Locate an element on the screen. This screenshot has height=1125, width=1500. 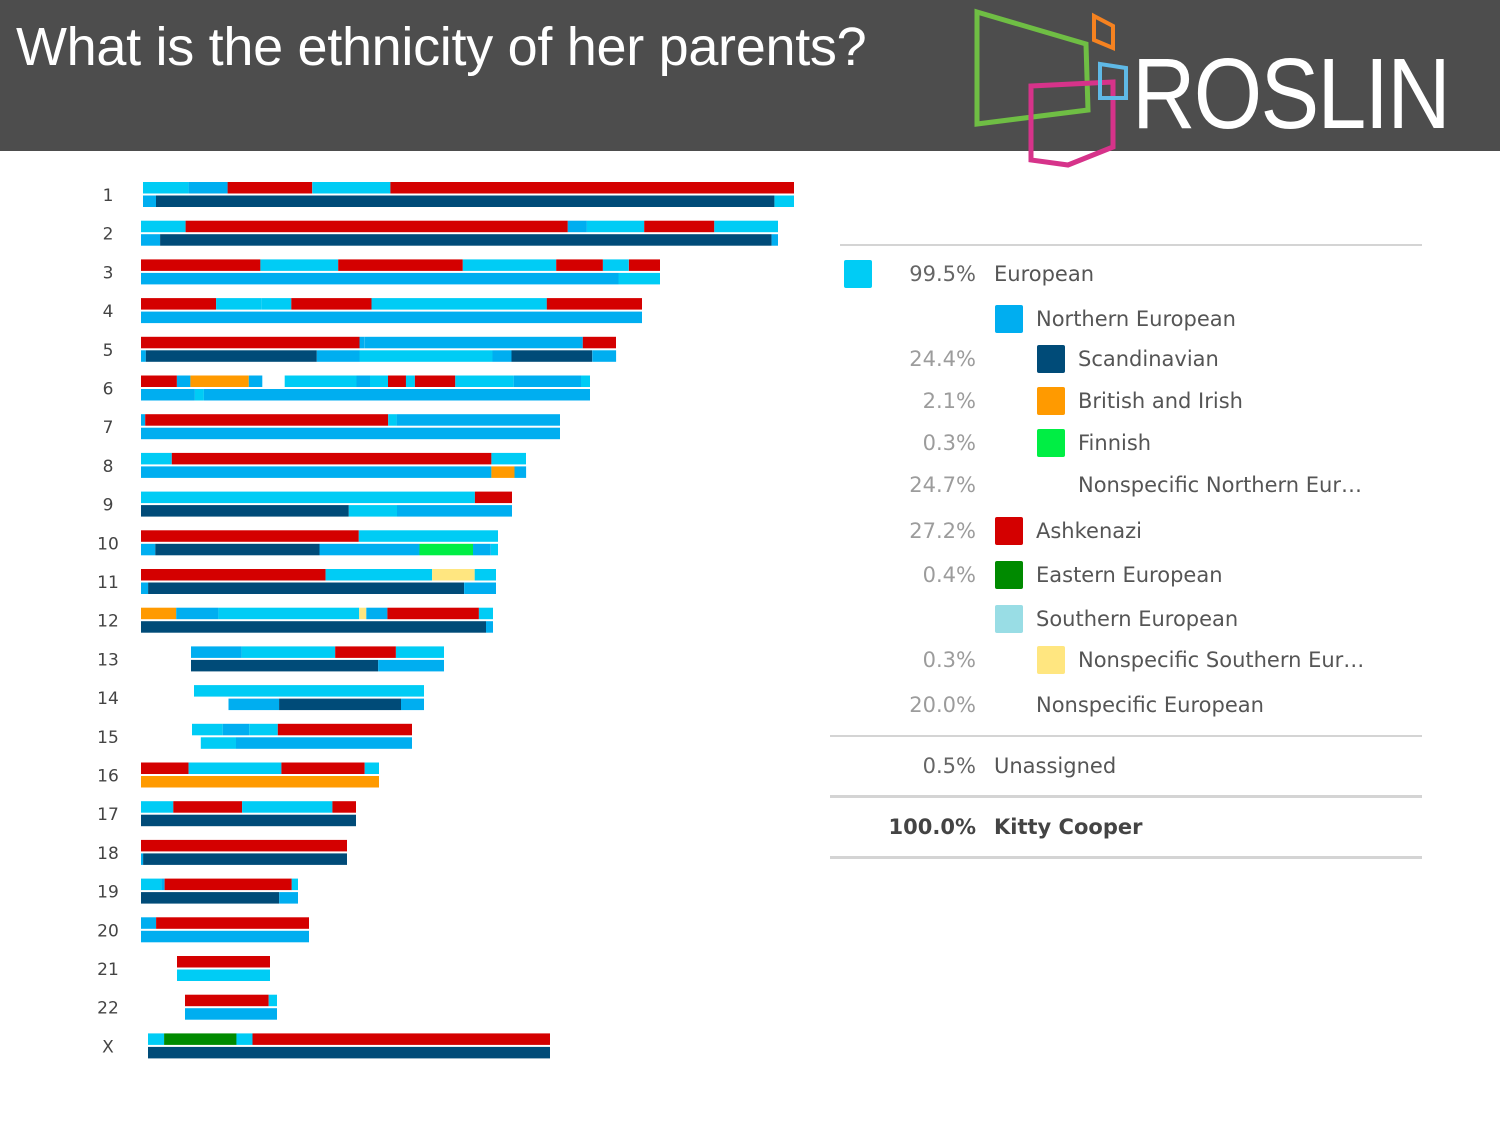
roslin-logo-icon is located at coordinates (1051, 88).